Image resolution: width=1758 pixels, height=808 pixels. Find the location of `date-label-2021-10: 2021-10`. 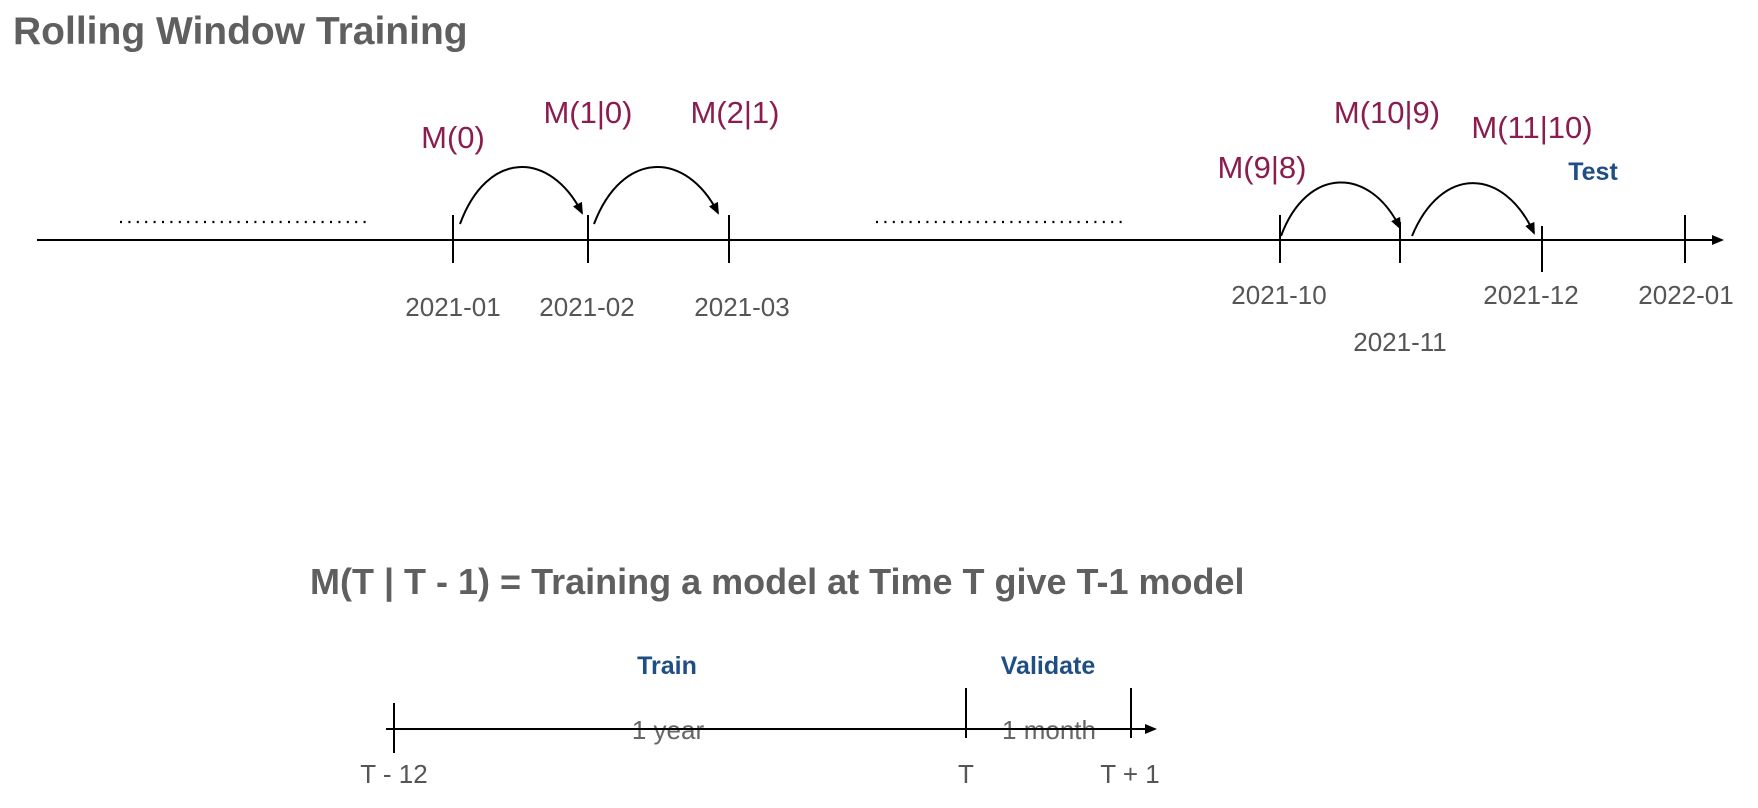

date-label-2021-10: 2021-10 is located at coordinates (1278, 295).